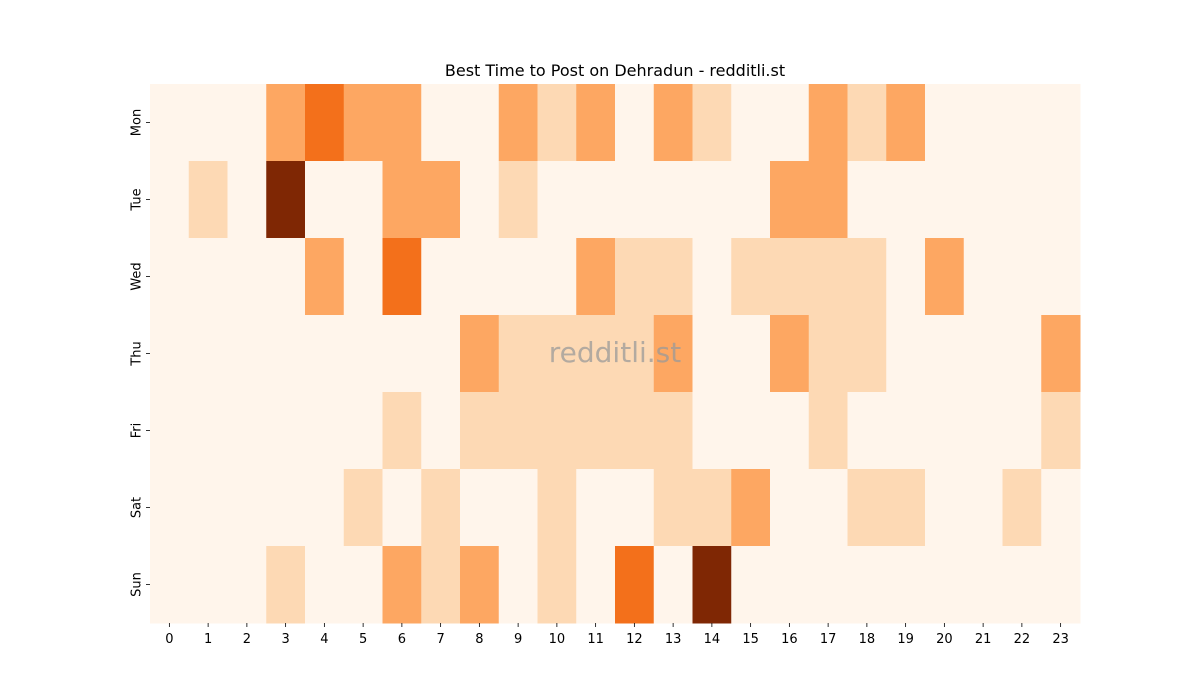 The image size is (1200, 700). What do you see at coordinates (137, 199) in the screenshot?
I see `y-tick-label: Tue` at bounding box center [137, 199].